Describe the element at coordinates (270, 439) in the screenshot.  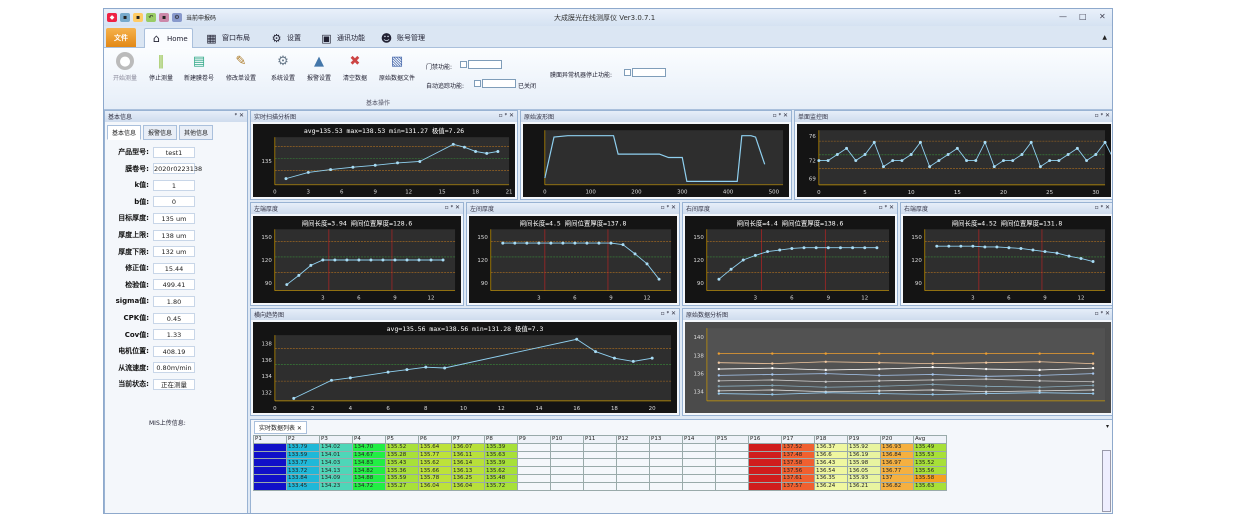
I see `column-header: P1` at that location.